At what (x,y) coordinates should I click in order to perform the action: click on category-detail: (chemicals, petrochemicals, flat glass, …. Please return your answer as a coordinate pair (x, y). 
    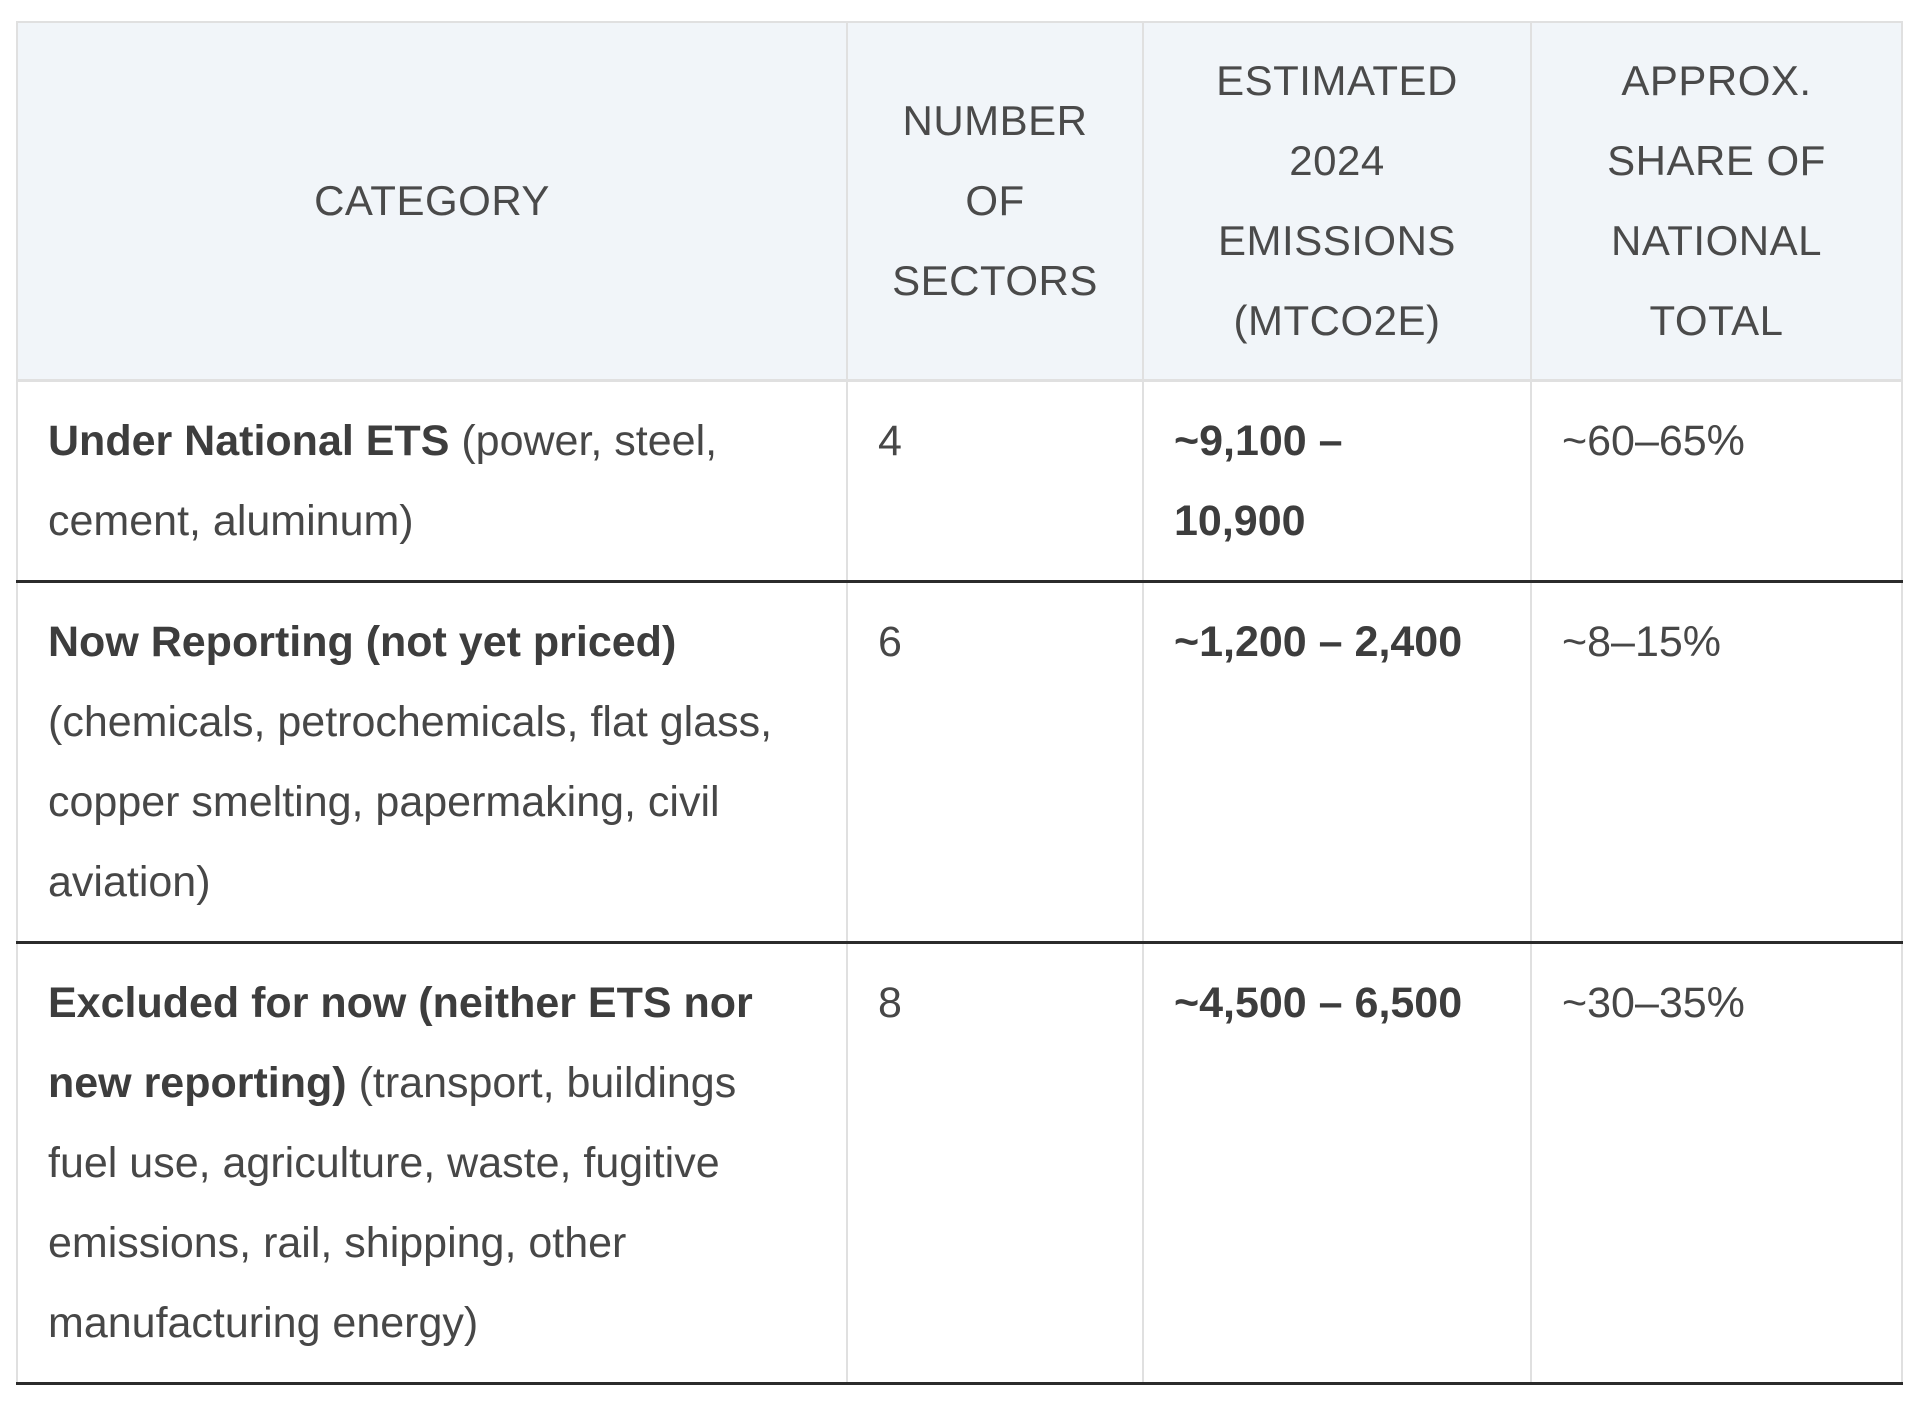
    Looking at the image, I should click on (410, 802).